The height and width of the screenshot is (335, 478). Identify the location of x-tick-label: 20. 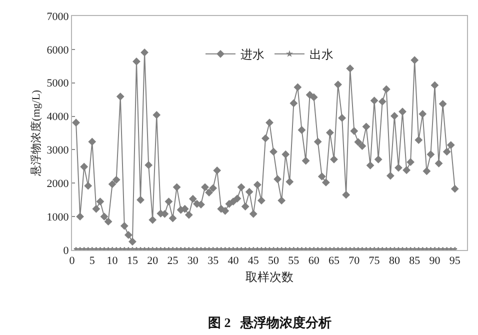
(153, 261).